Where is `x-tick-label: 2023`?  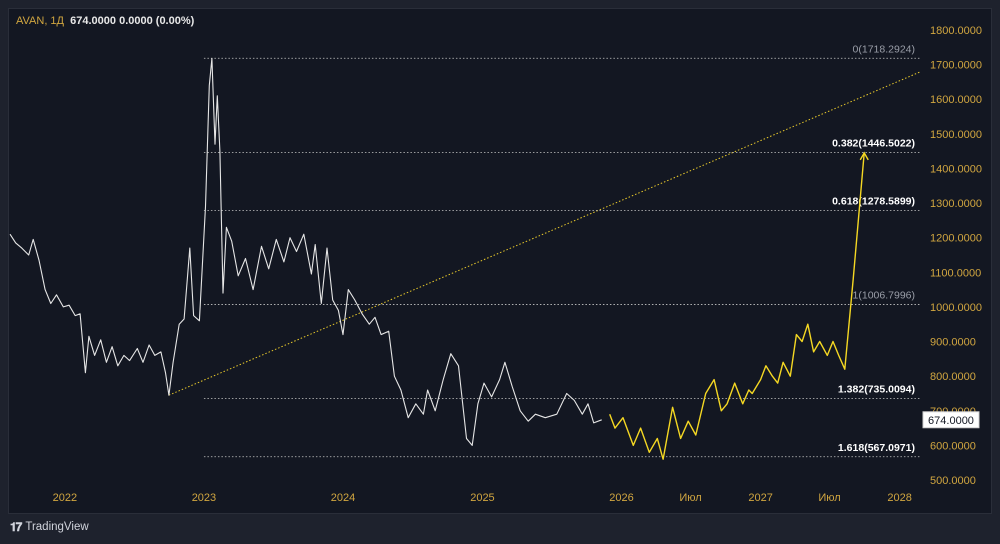
x-tick-label: 2023 is located at coordinates (204, 498).